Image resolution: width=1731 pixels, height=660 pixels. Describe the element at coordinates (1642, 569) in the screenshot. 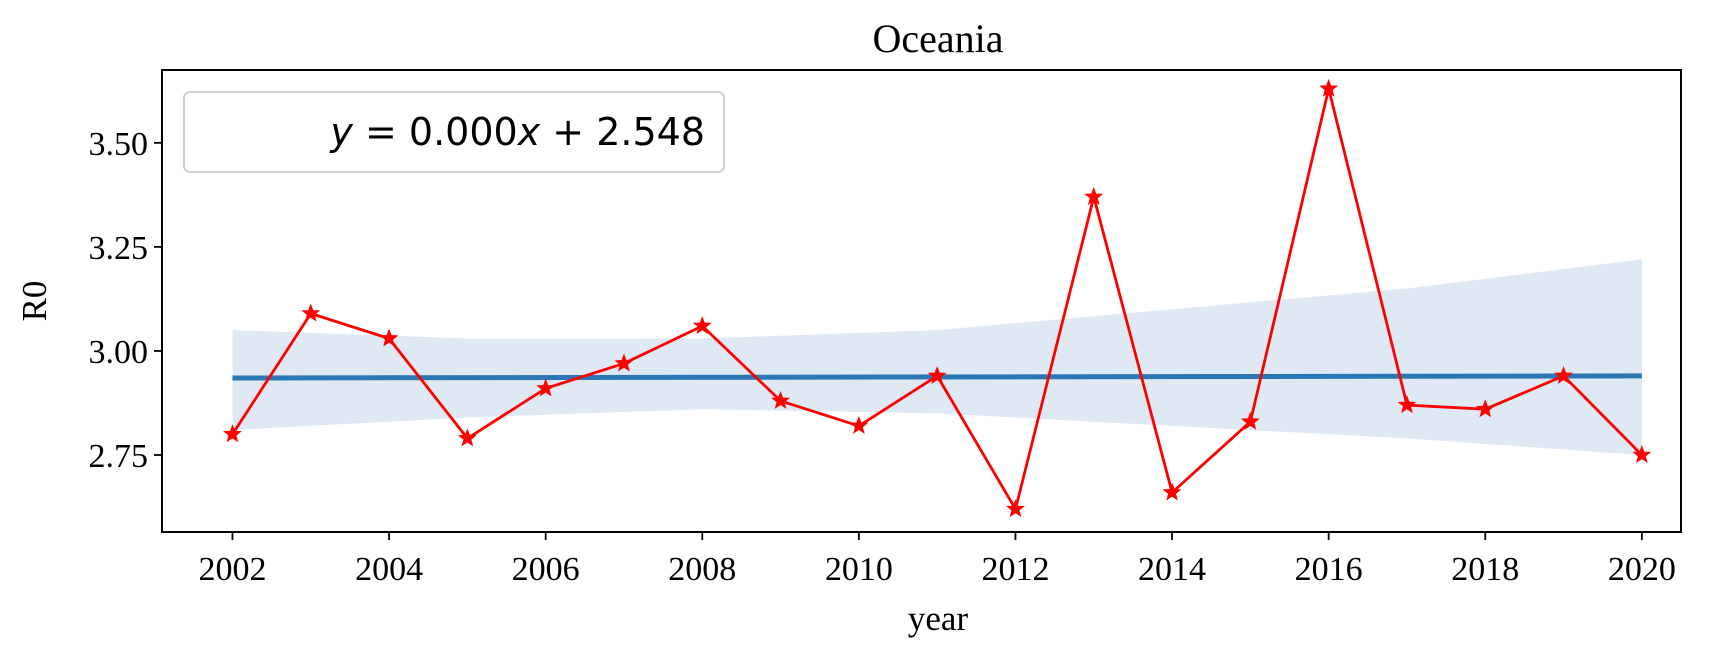

I see `x-tick-label: 2020` at that location.